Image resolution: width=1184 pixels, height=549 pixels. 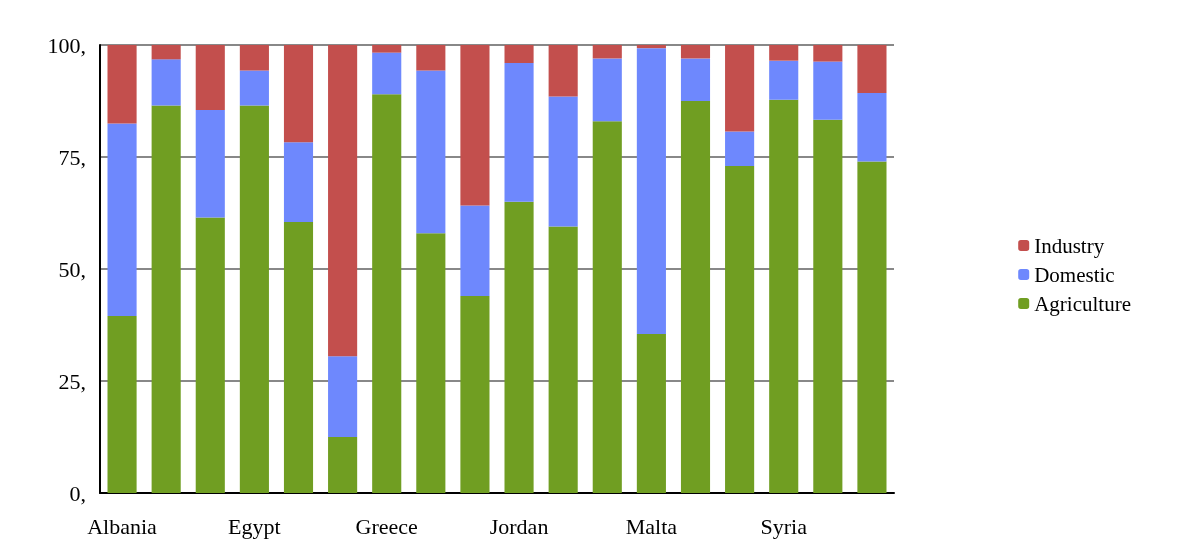 I want to click on legend-label: Domestic, so click(x=1074, y=274).